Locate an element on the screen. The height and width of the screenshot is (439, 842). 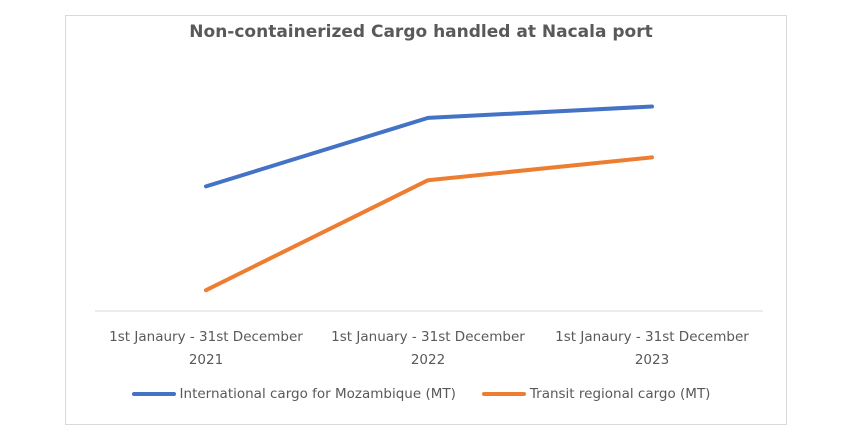
x-tick-label-1: 1st Janaury - 31st December 2021 is located at coordinates (206, 348).